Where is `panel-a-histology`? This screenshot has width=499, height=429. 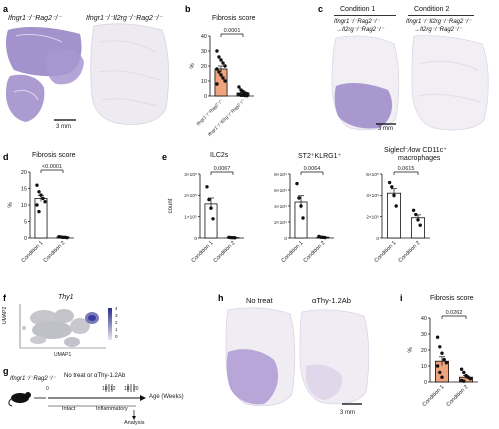 panel-a-histology is located at coordinates (88, 74).